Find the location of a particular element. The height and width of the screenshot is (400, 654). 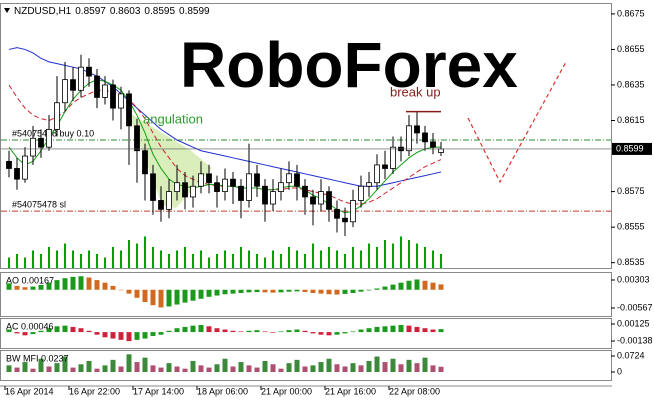

mfi-panel is located at coordinates (306, 365).